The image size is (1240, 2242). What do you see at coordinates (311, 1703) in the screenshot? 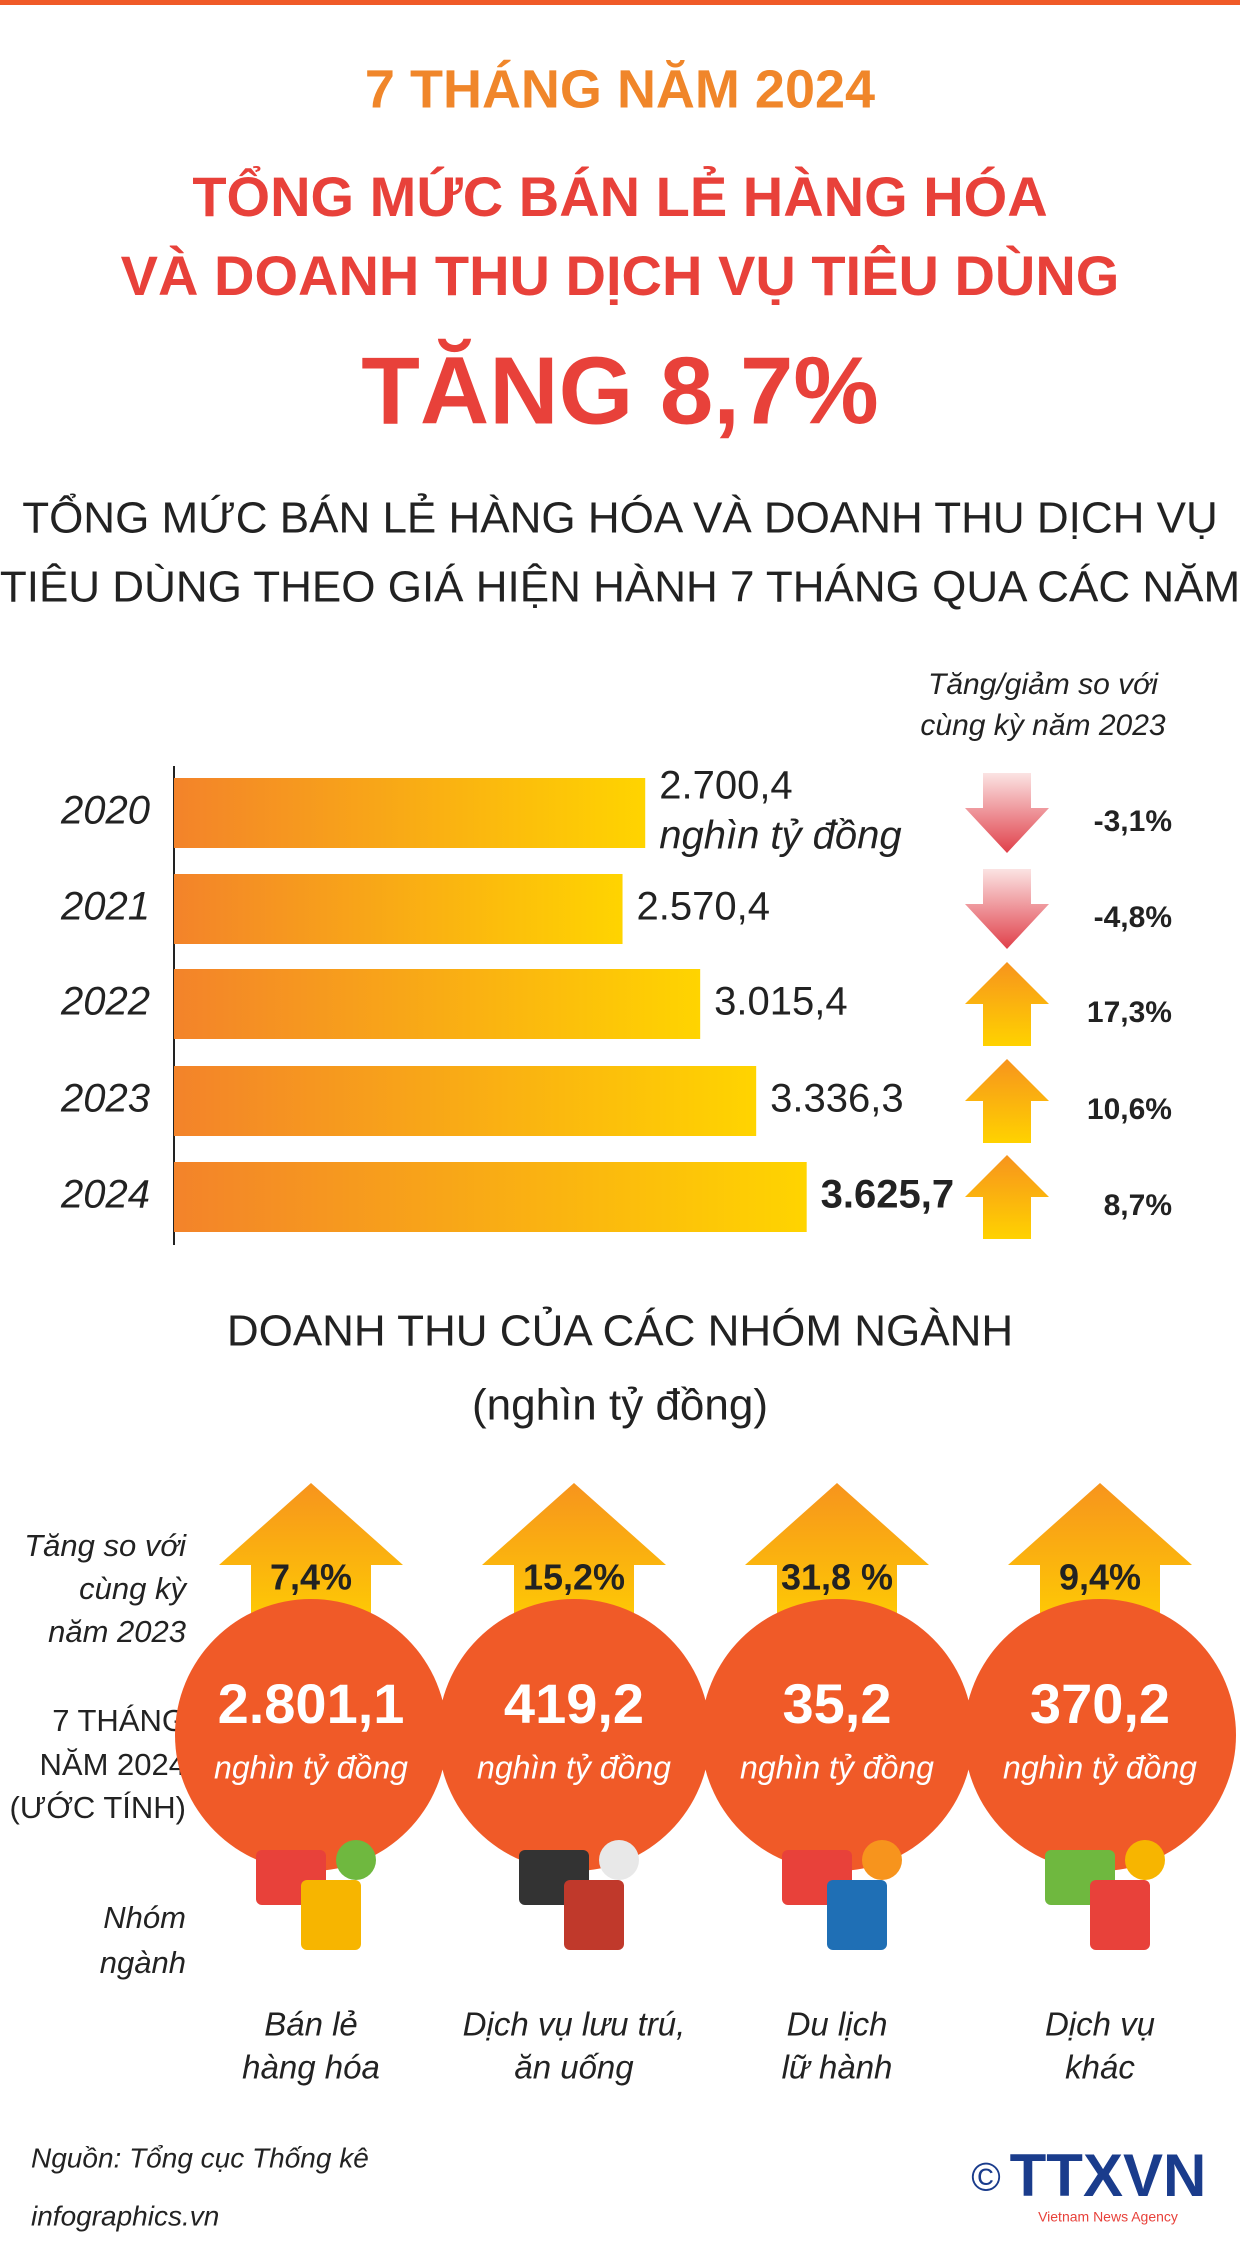
I see `revenue-label: 2.801,1` at bounding box center [311, 1703].